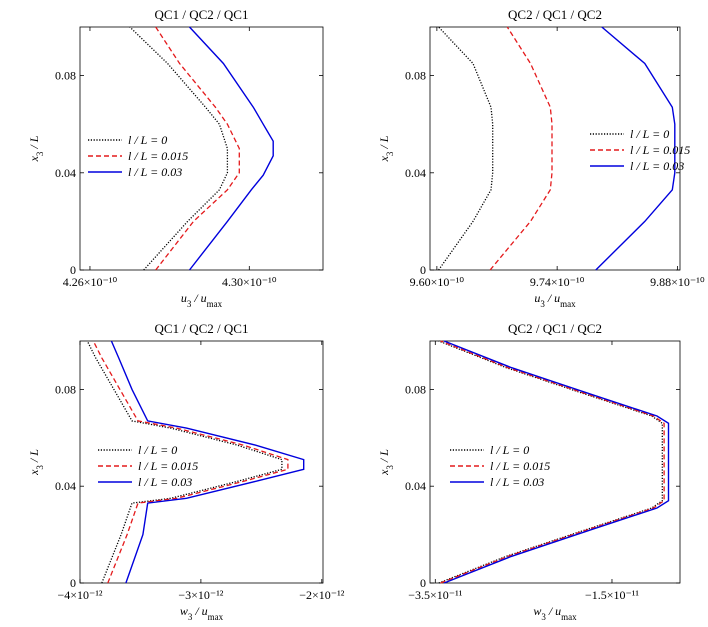 This screenshot has width=708, height=627. I want to click on x-tick-label: 9.74×10⁻¹⁰, so click(557, 282).